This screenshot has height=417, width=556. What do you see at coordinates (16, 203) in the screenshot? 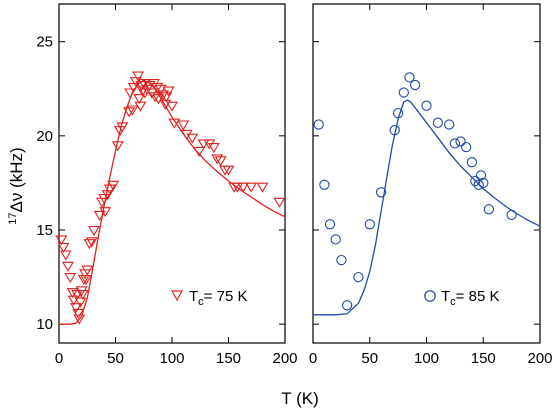
I see `y-axis-label-symbol: Δν` at bounding box center [16, 203].